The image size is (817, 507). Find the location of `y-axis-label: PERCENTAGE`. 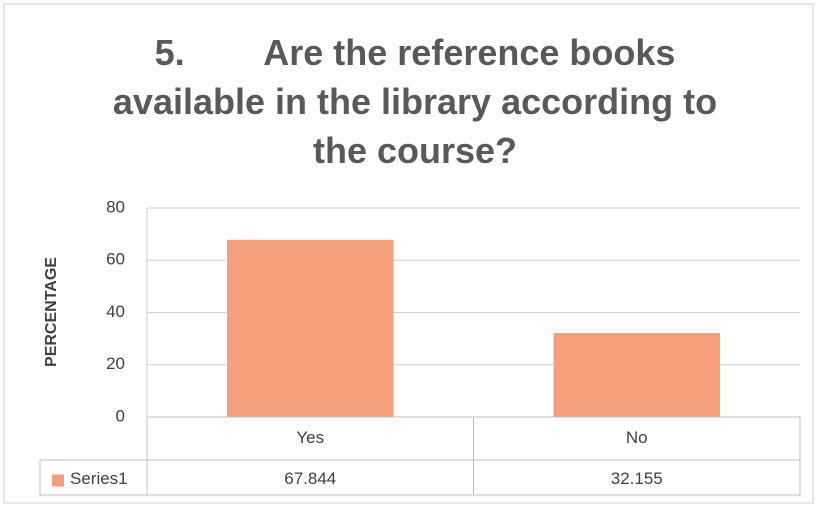

y-axis-label: PERCENTAGE is located at coordinates (51, 312).